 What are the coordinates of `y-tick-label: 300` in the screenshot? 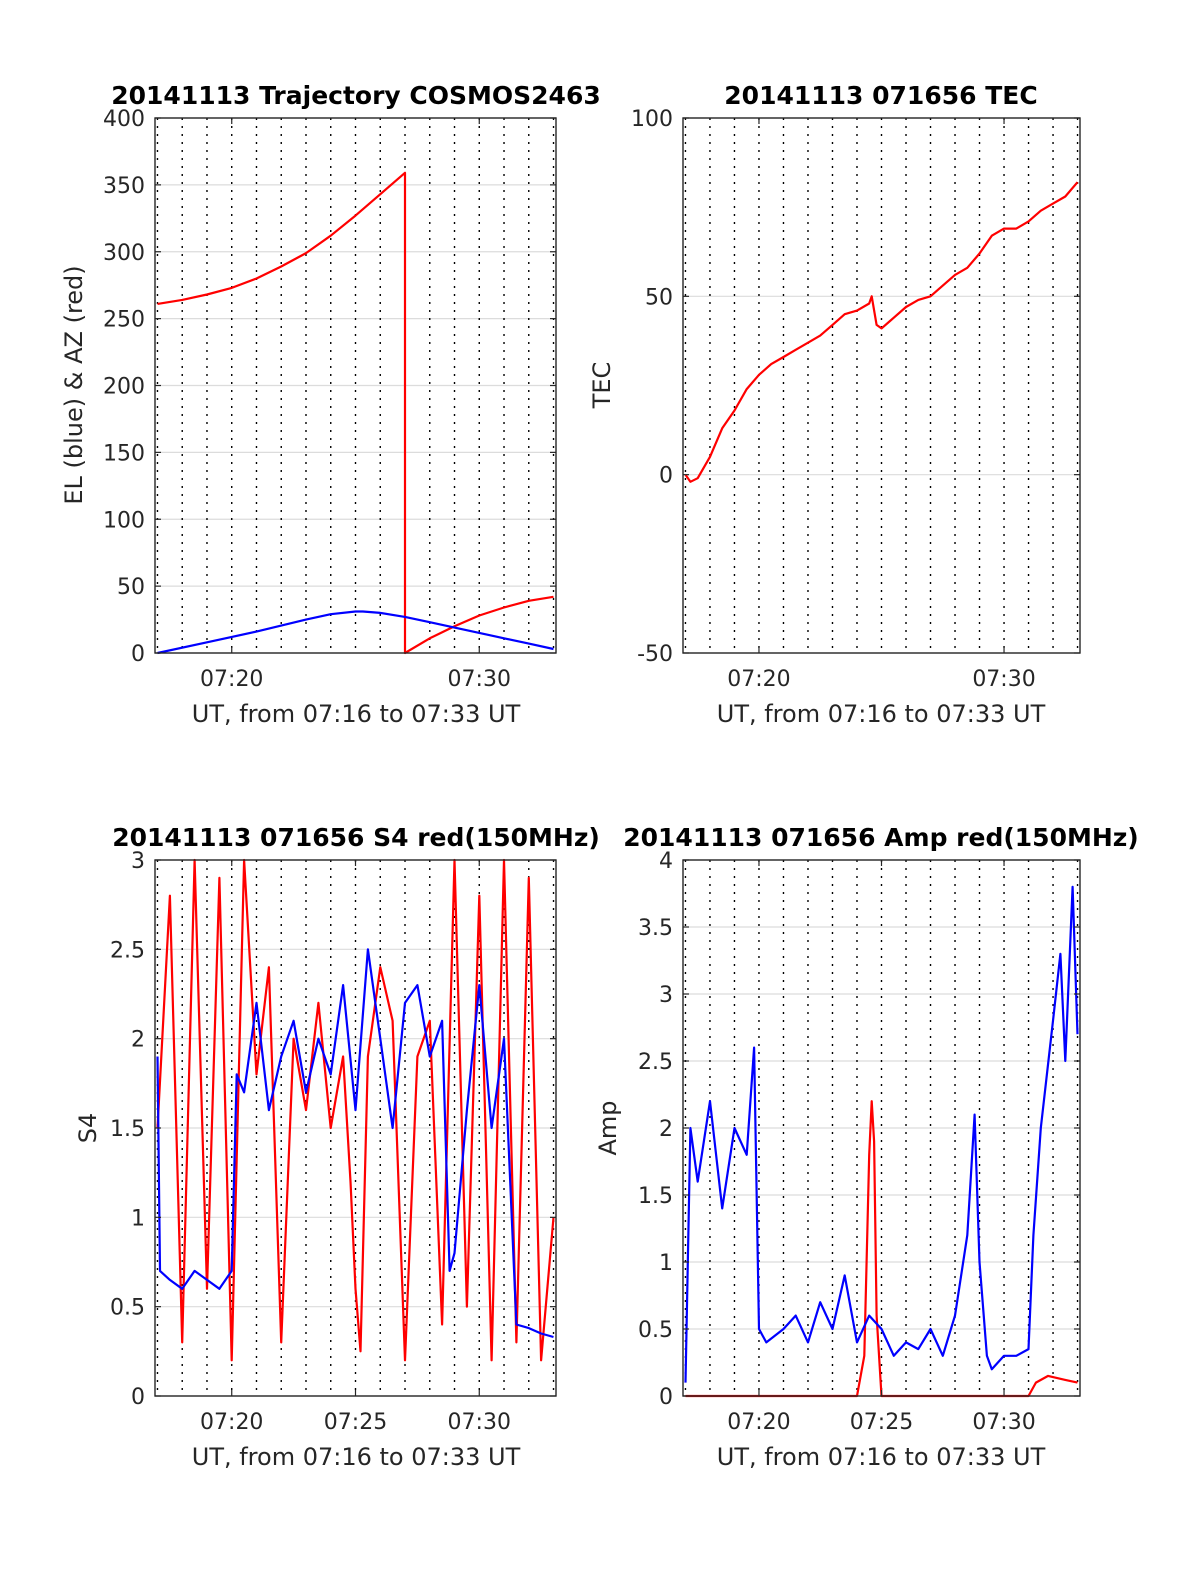 It's located at (124, 253).